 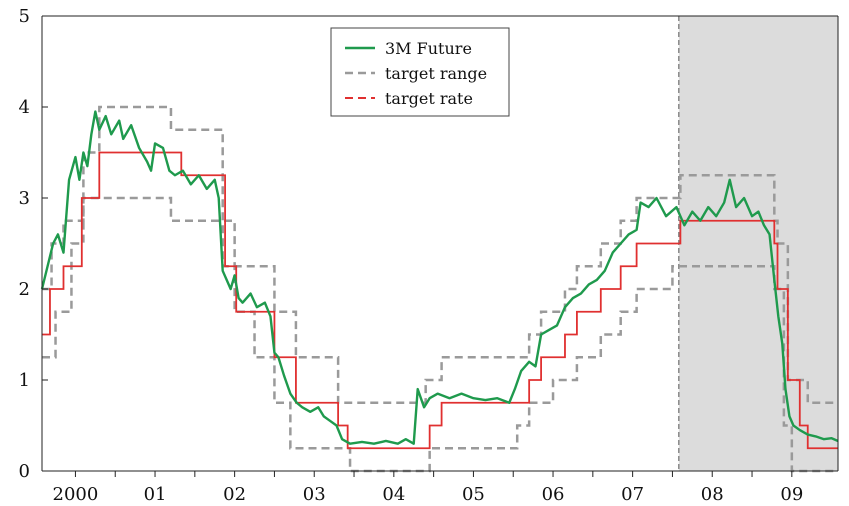 I want to click on y-tick-label: 1, so click(x=24, y=380).